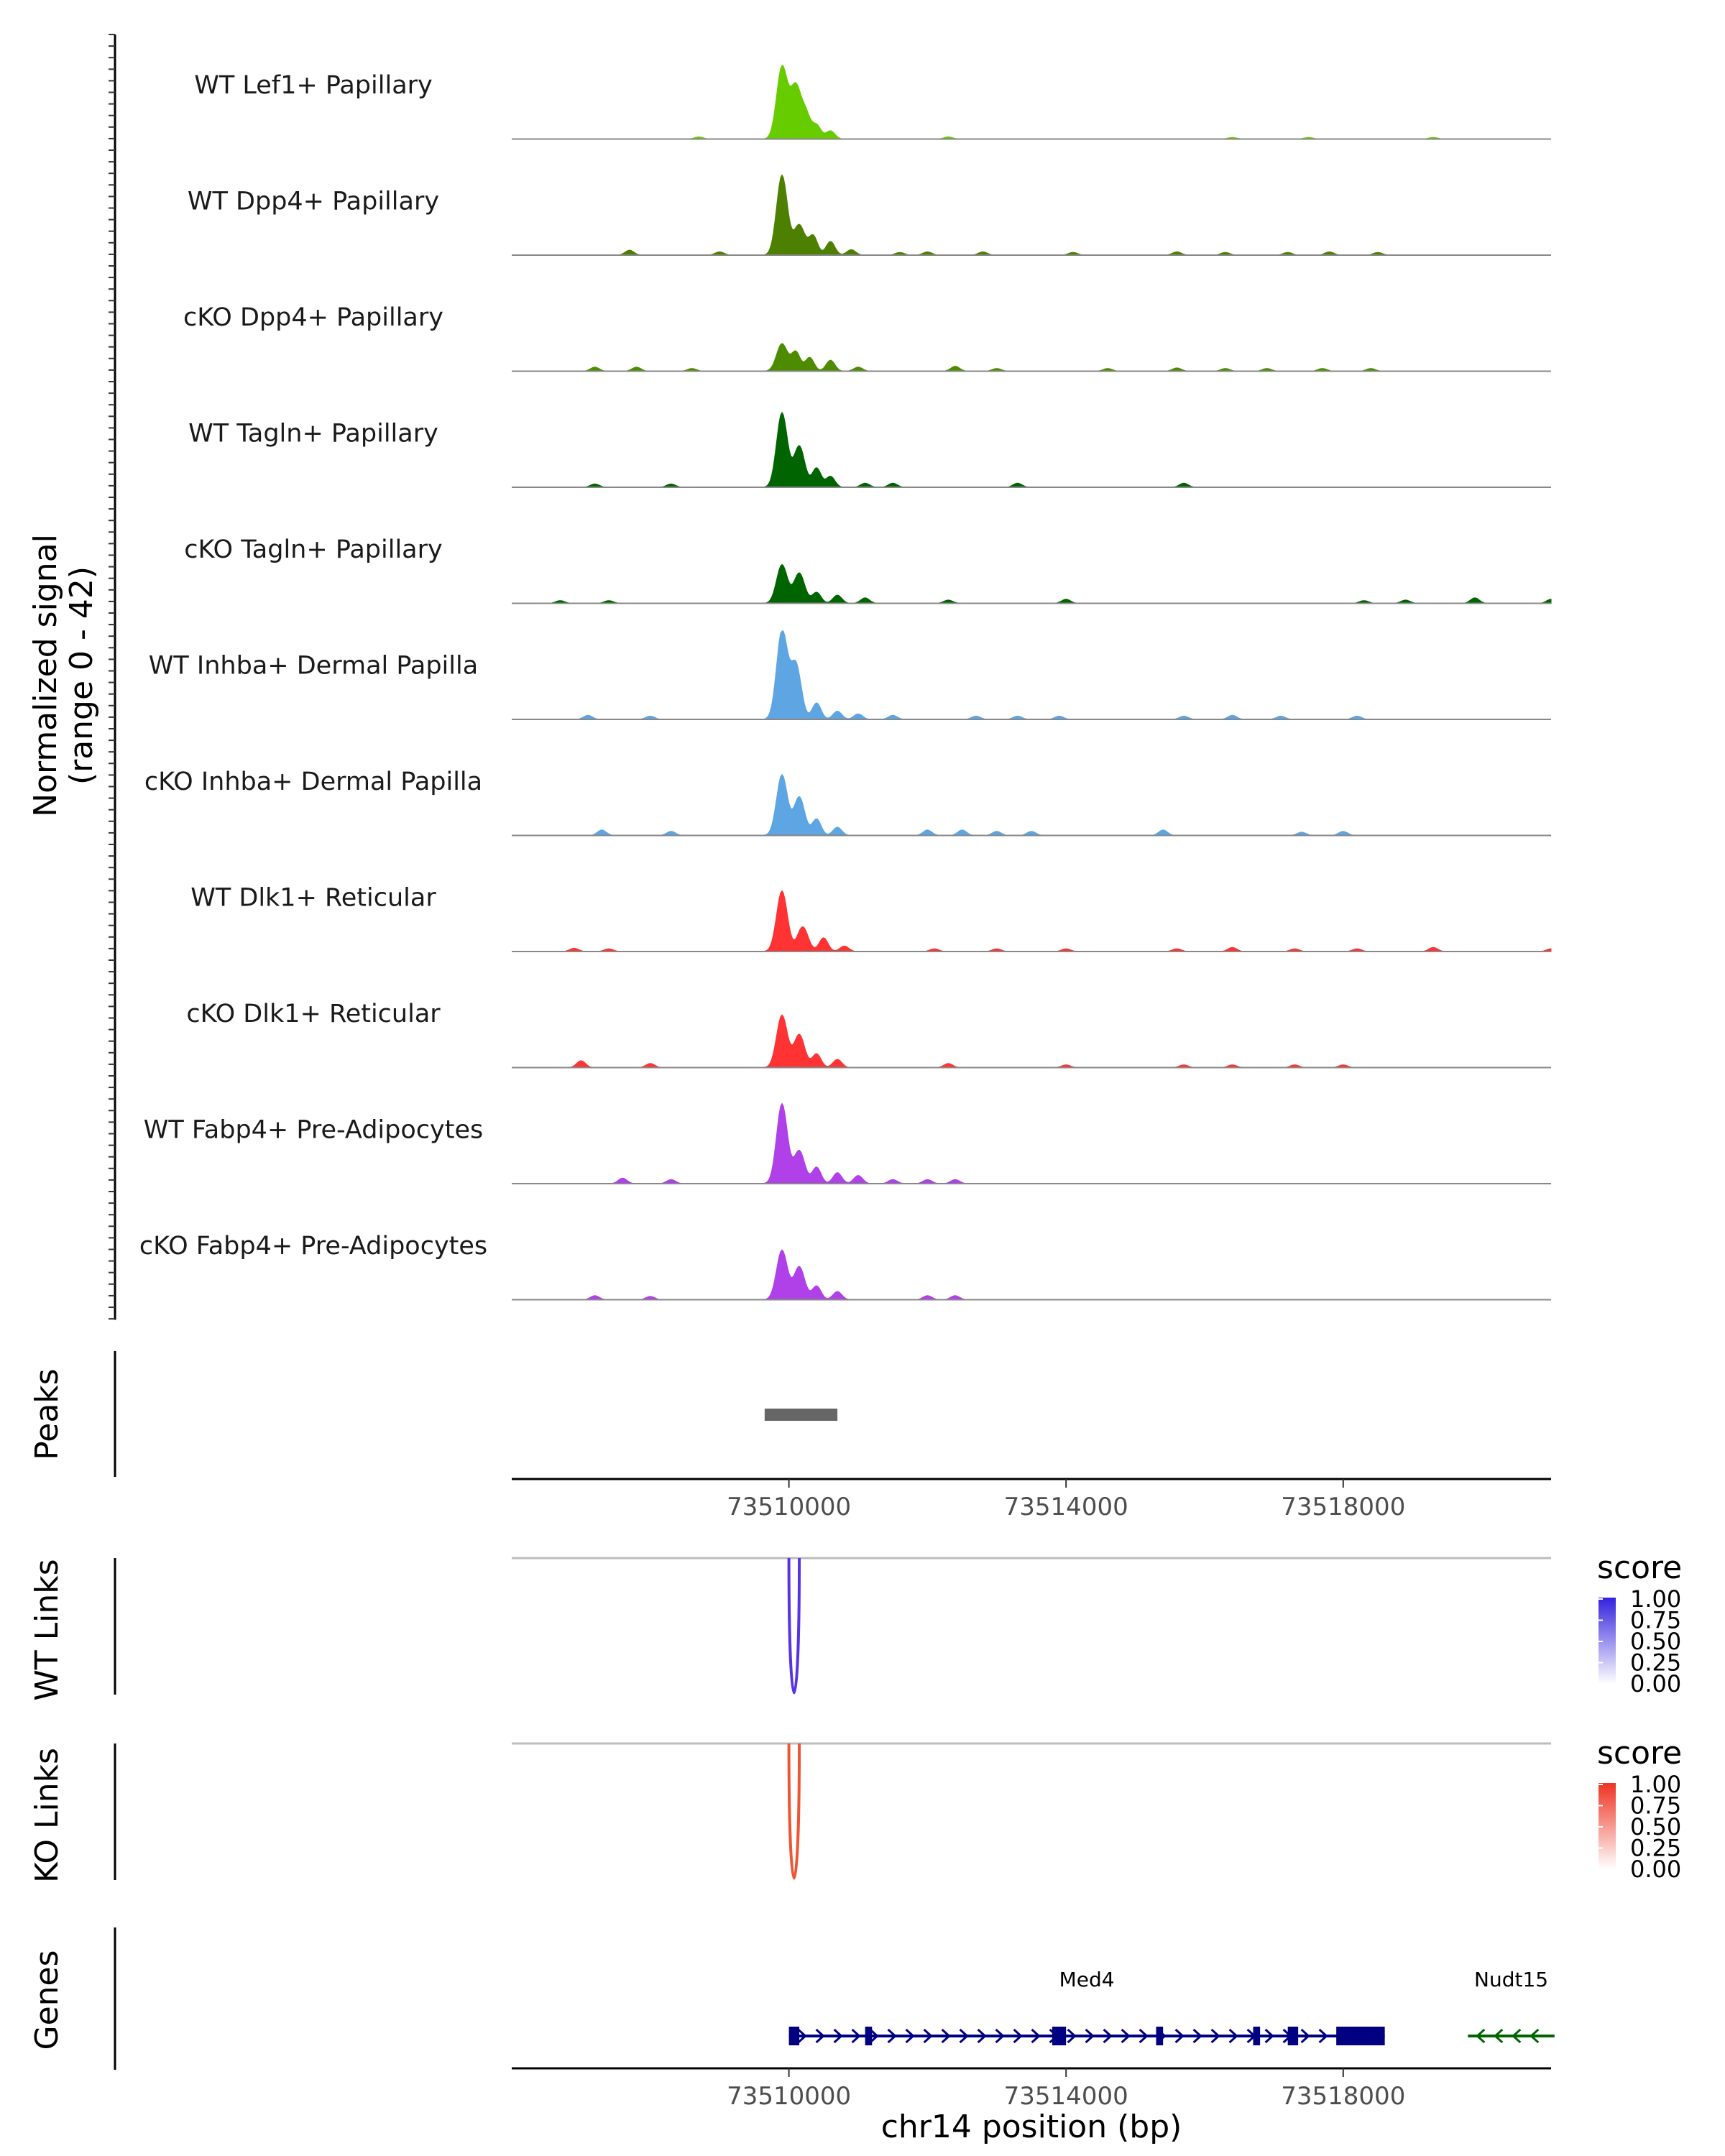 The width and height of the screenshot is (1725, 2156). What do you see at coordinates (1511, 1979) in the screenshot?
I see `gene-name-label: Nudt15` at bounding box center [1511, 1979].